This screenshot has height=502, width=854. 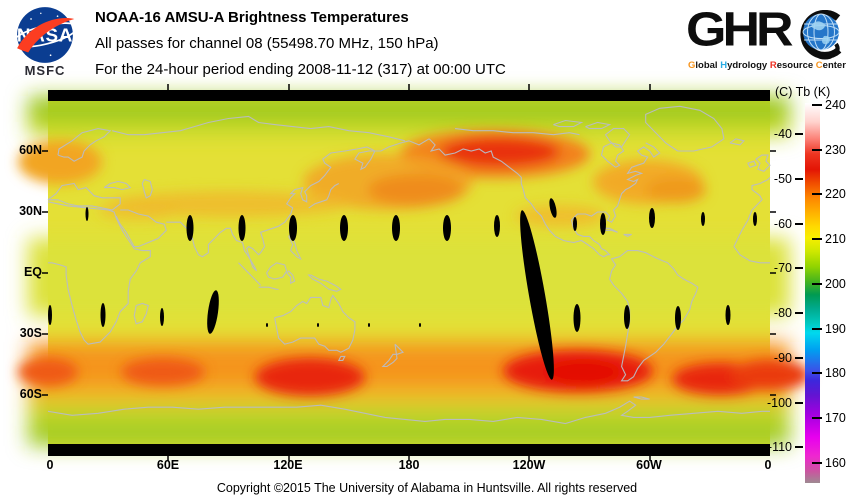 I want to click on tagline-text: esource, so click(x=796, y=65).